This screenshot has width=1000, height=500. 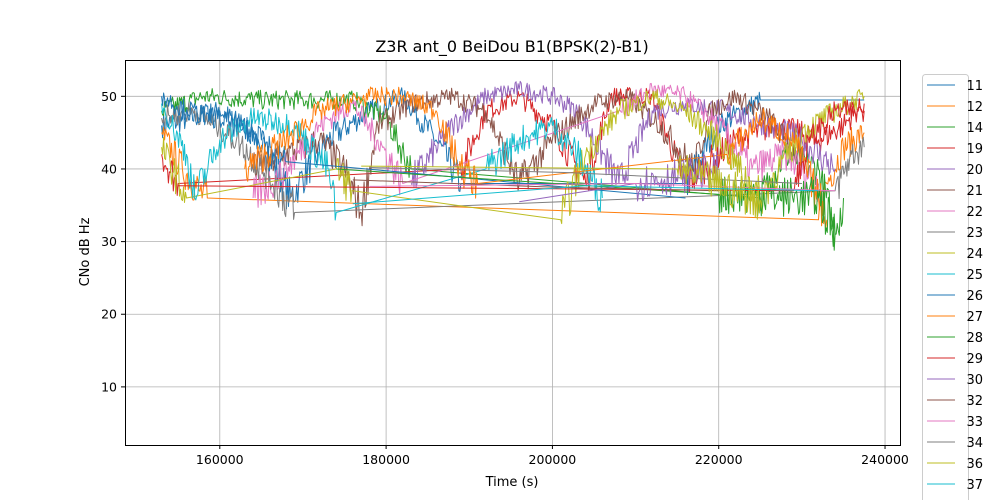 I want to click on legend-label-37: 37, so click(x=974, y=485).